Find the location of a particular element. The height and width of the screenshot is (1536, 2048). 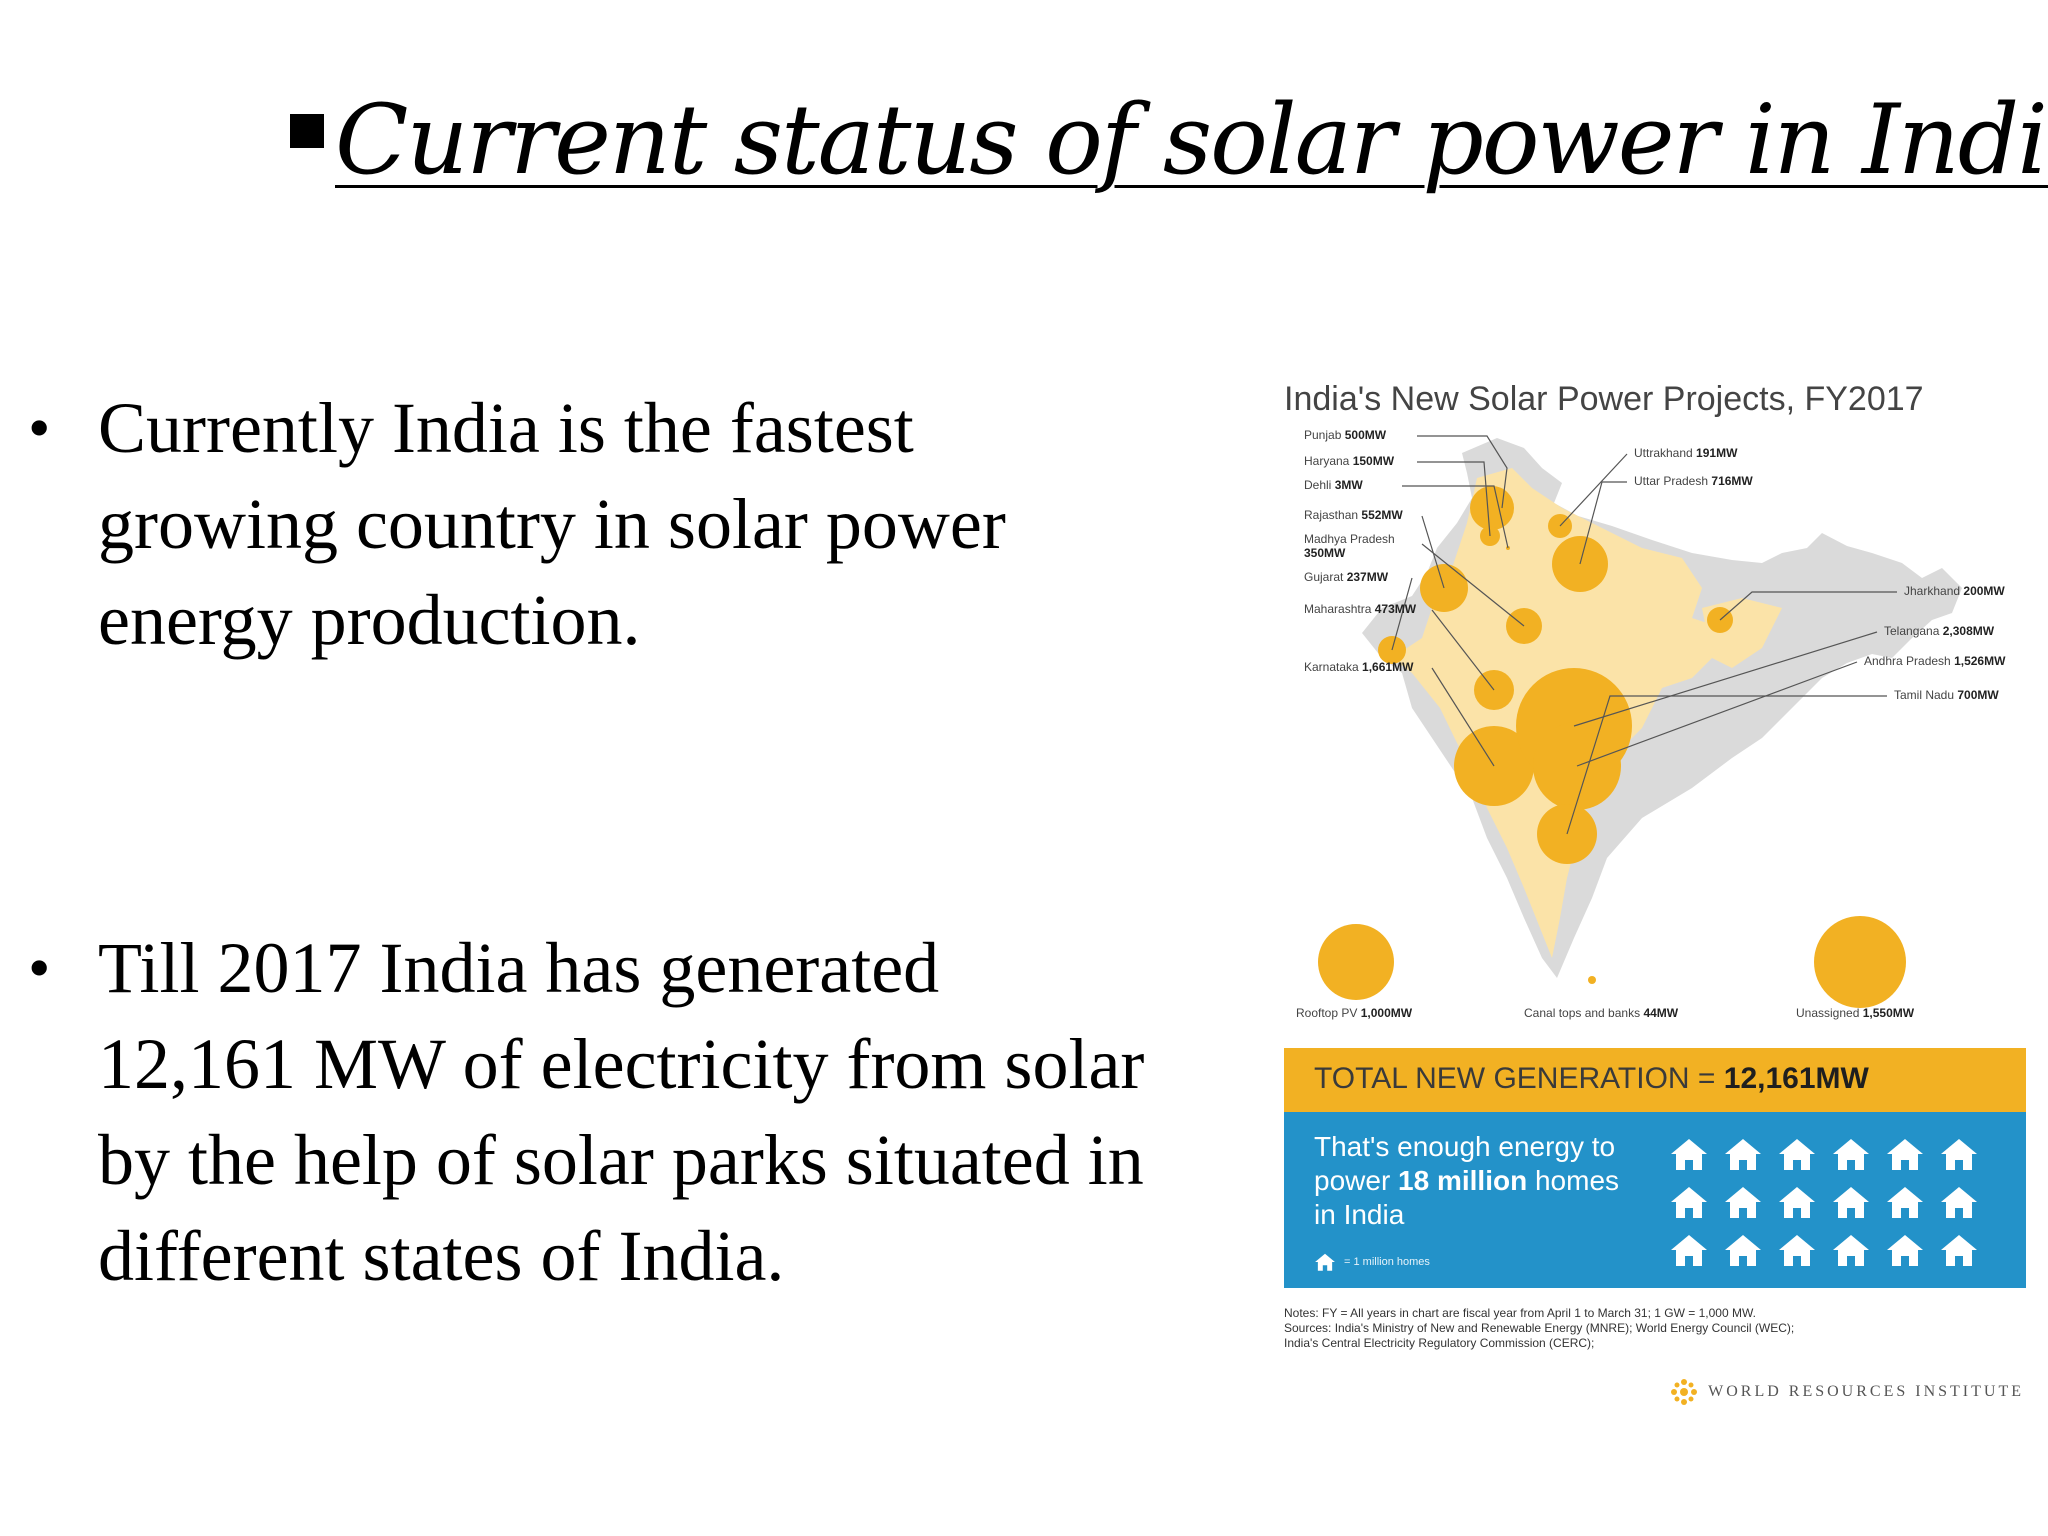

title-text: Current status of solar power in India is located at coordinates (1191, 140).